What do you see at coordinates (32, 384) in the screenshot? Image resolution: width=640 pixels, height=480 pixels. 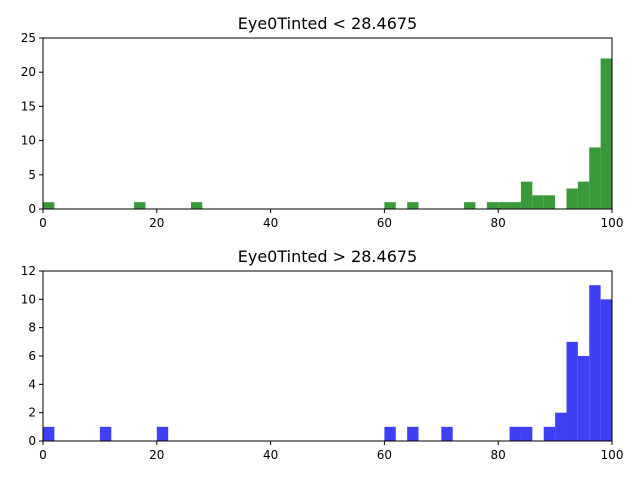 I see `y-tick-label: 4` at bounding box center [32, 384].